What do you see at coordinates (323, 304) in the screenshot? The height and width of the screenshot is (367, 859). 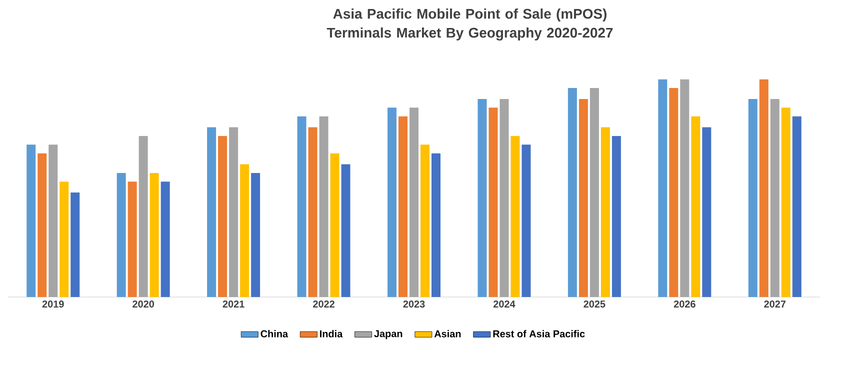 I see `x-tick-label: 2022` at bounding box center [323, 304].